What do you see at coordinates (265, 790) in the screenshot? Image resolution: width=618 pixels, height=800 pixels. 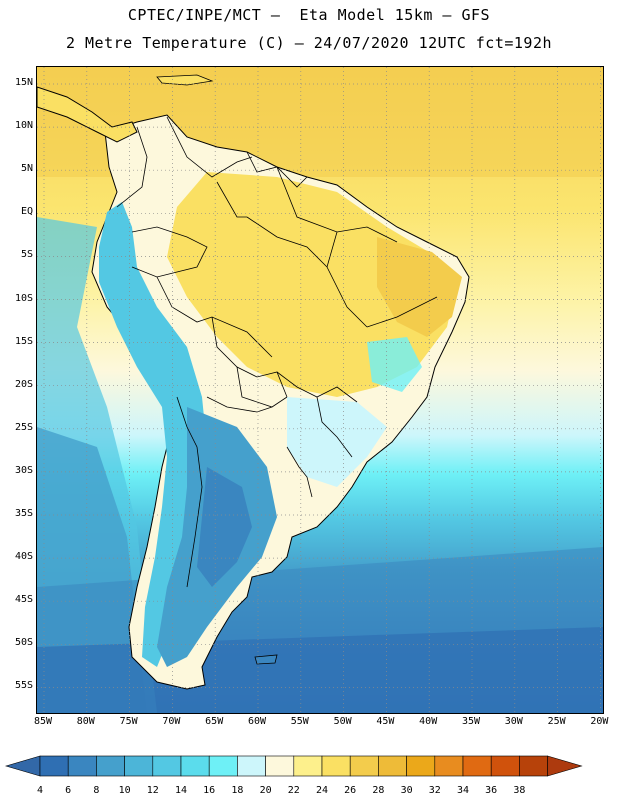 I see `colorbar-label-20: 20` at bounding box center [265, 790].